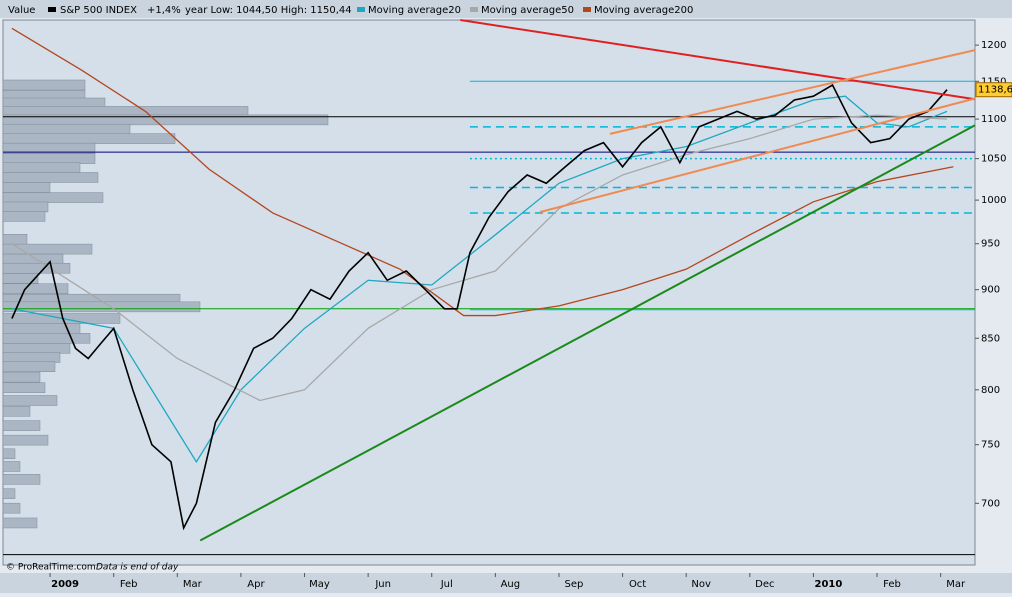  Describe the element at coordinates (164, 10) in the screenshot. I see `header-change: +1,4%` at that location.